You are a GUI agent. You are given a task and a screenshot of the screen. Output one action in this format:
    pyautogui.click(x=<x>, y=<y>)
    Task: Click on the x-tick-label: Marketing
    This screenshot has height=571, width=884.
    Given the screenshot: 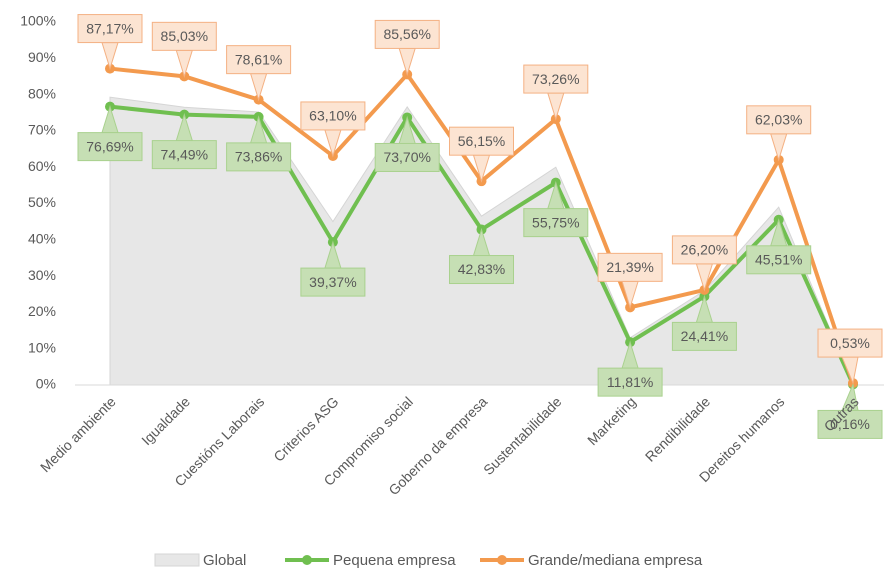 What is the action you would take?
    pyautogui.click(x=611, y=420)
    